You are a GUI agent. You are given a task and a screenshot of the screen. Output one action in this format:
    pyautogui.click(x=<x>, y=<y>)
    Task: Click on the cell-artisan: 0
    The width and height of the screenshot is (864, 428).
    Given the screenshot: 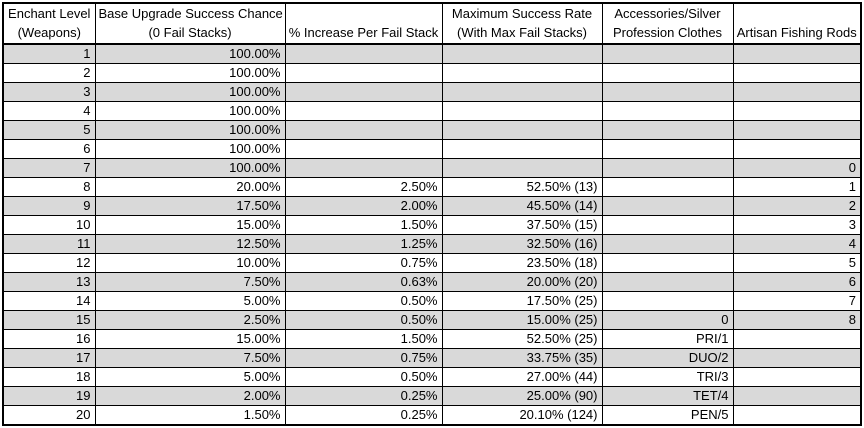 What is the action you would take?
    pyautogui.click(x=797, y=168)
    